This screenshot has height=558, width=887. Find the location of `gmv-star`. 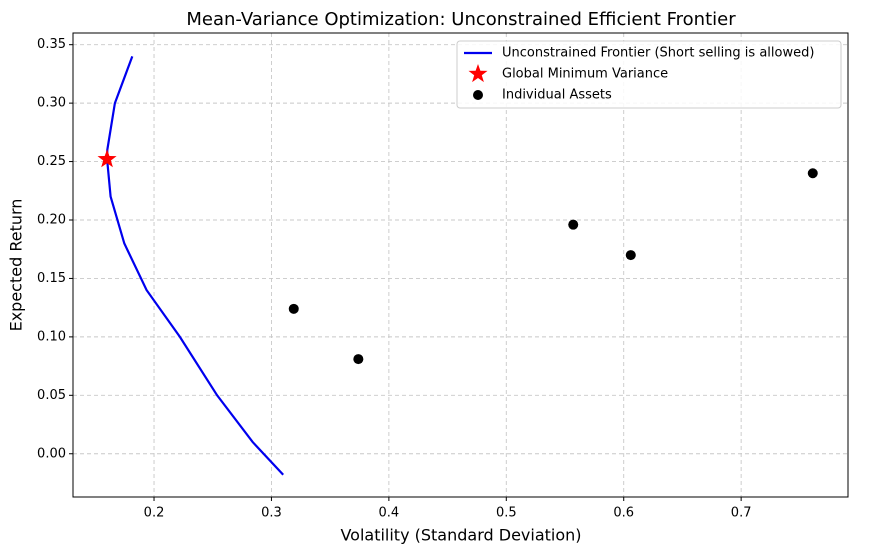

gmv-star is located at coordinates (107, 158).